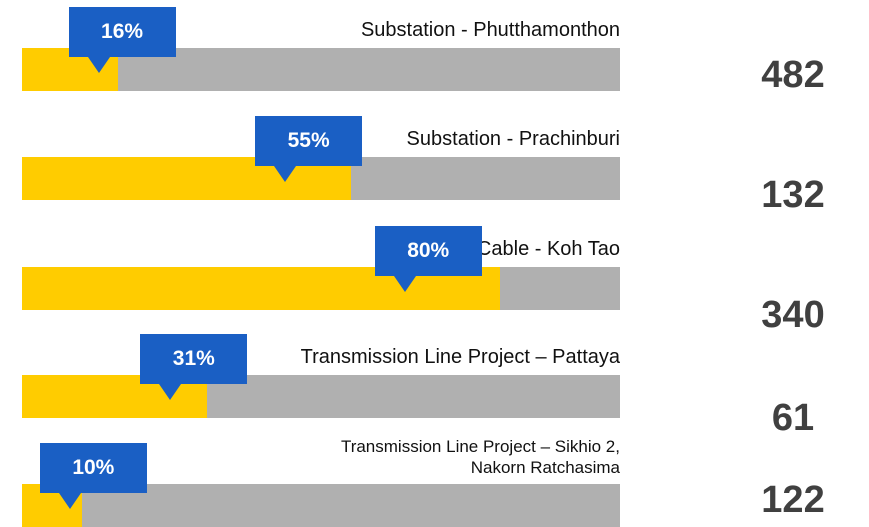  Describe the element at coordinates (793, 75) in the screenshot. I see `total-count: 482` at that location.